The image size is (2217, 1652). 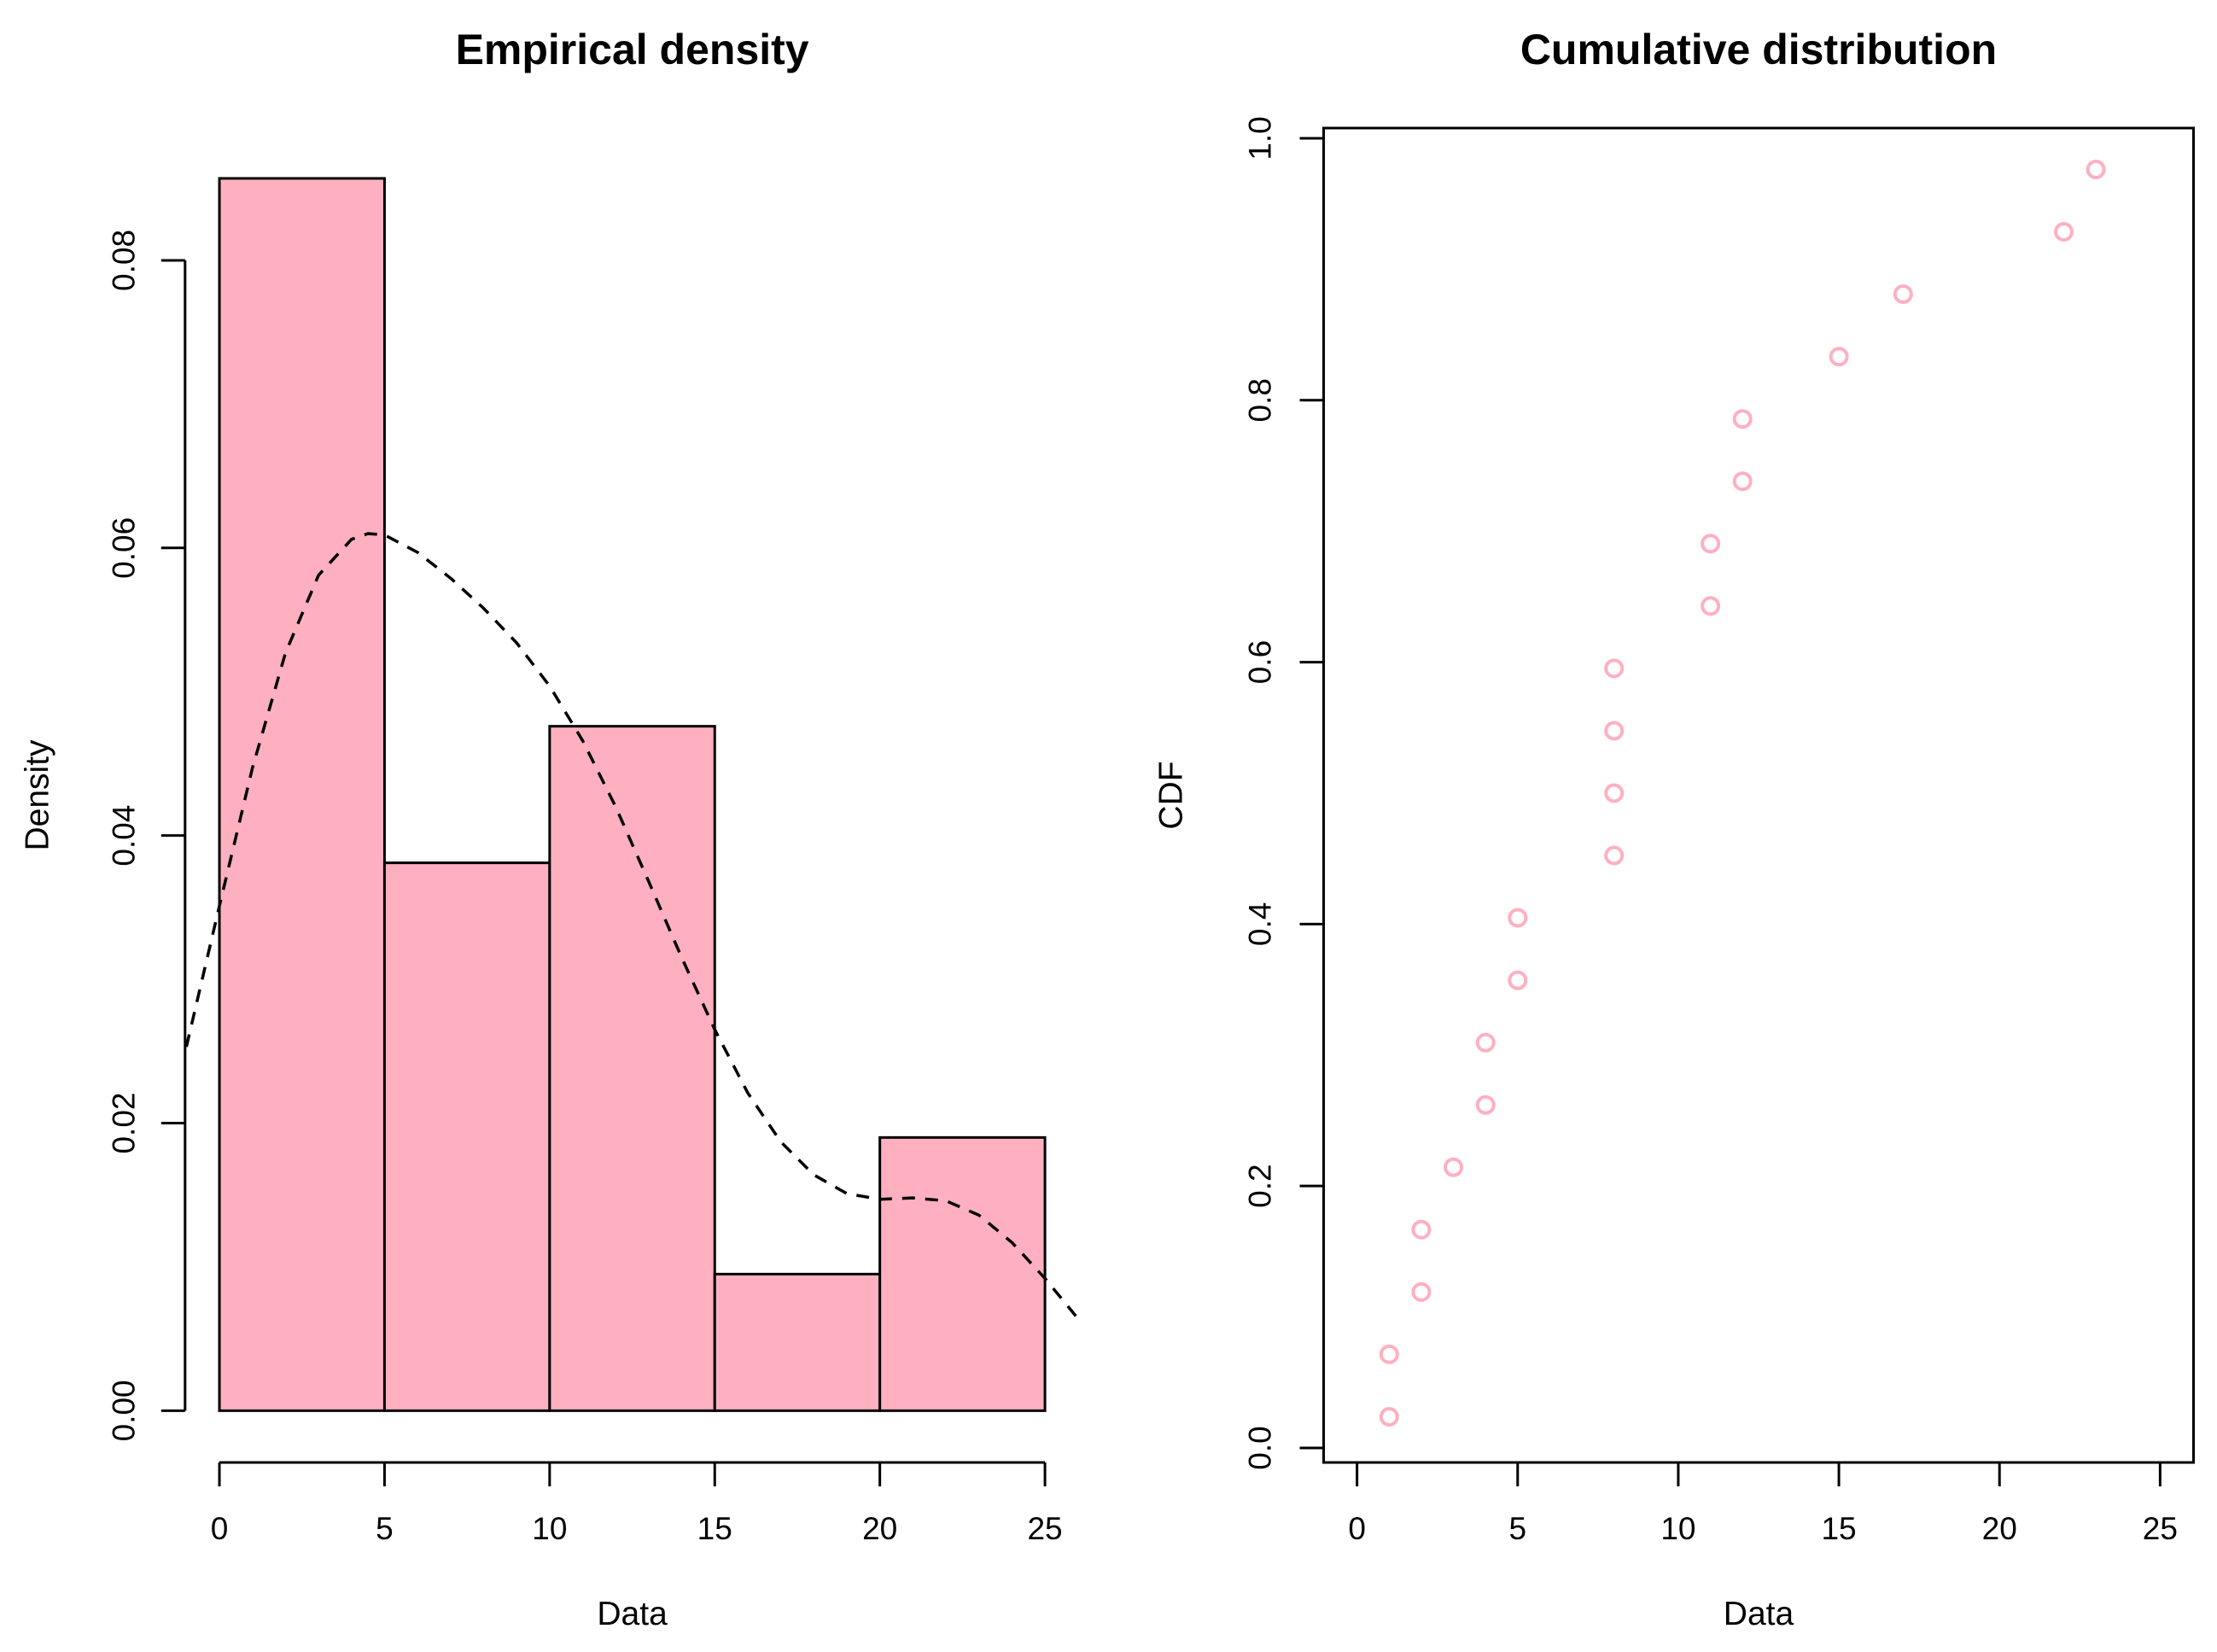 I want to click on y-tick-label: 0.6, so click(x=1260, y=662).